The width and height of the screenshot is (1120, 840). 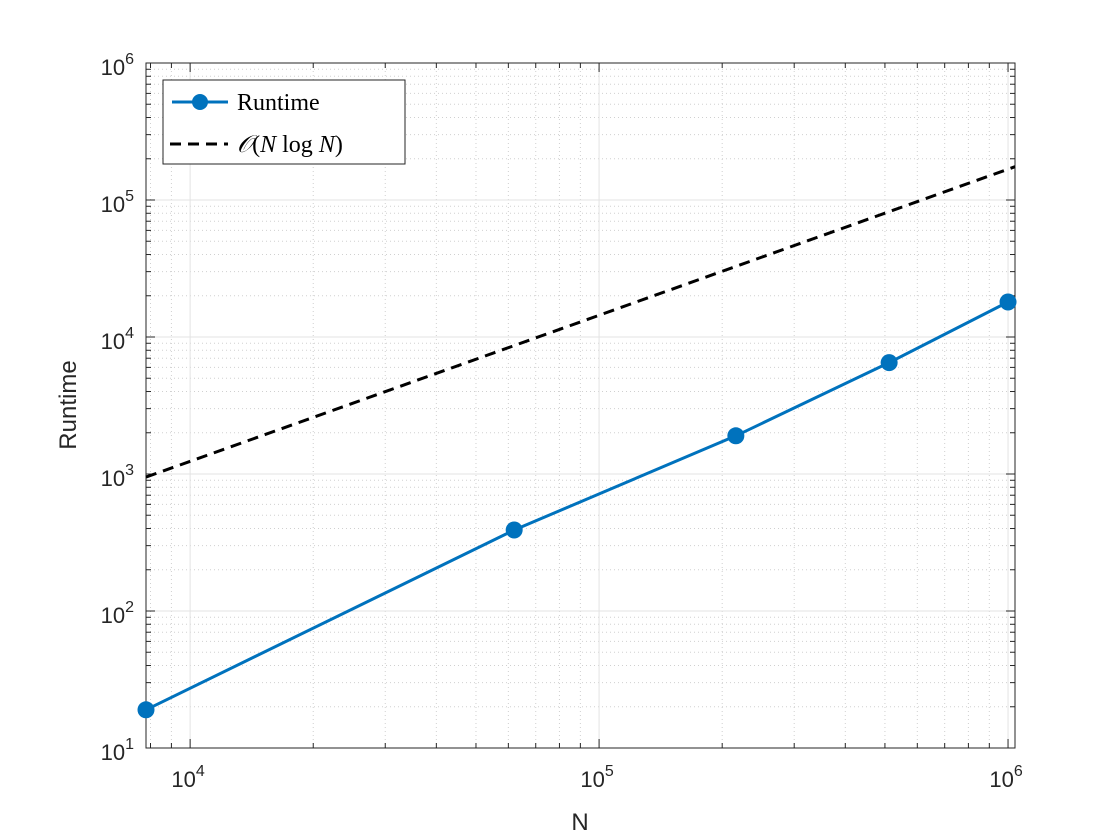 I want to click on y-tick-label: 10¹, so click(x=117, y=750).